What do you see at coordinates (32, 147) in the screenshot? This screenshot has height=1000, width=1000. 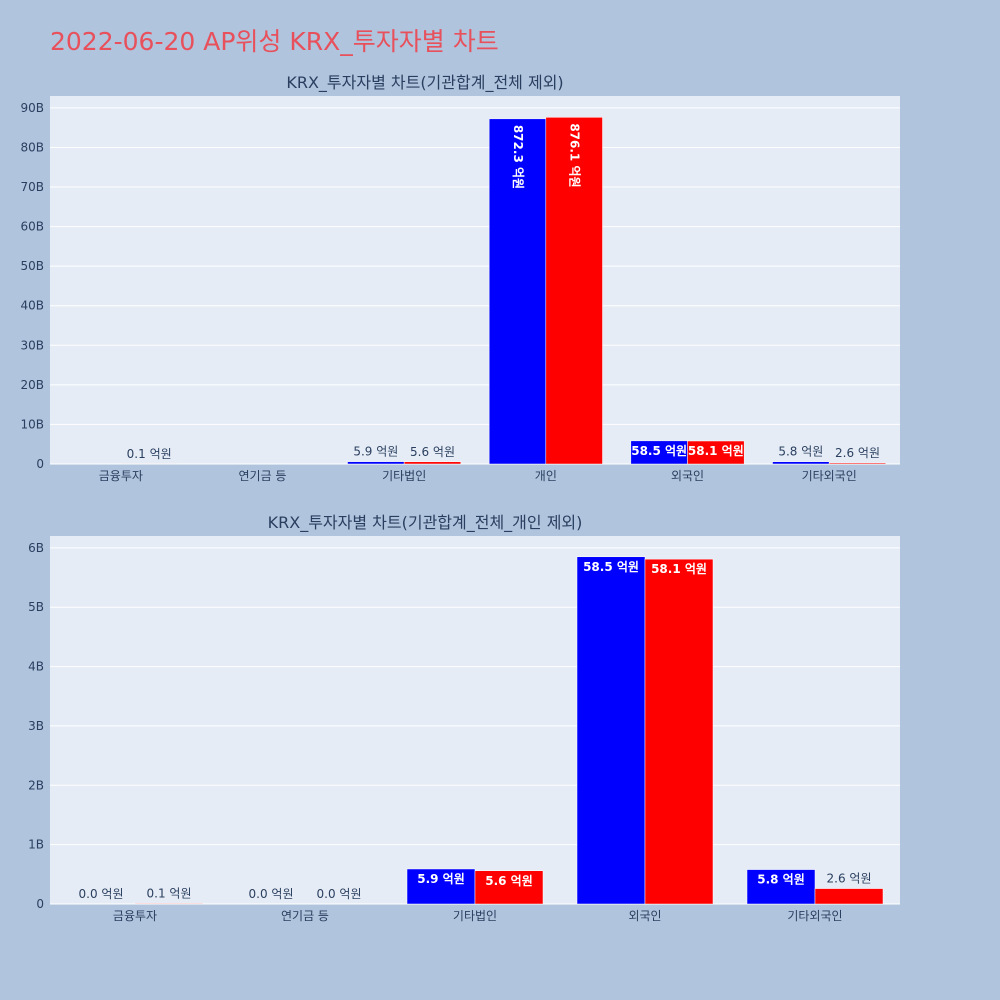 I see `y-tick-label: 80B` at bounding box center [32, 147].